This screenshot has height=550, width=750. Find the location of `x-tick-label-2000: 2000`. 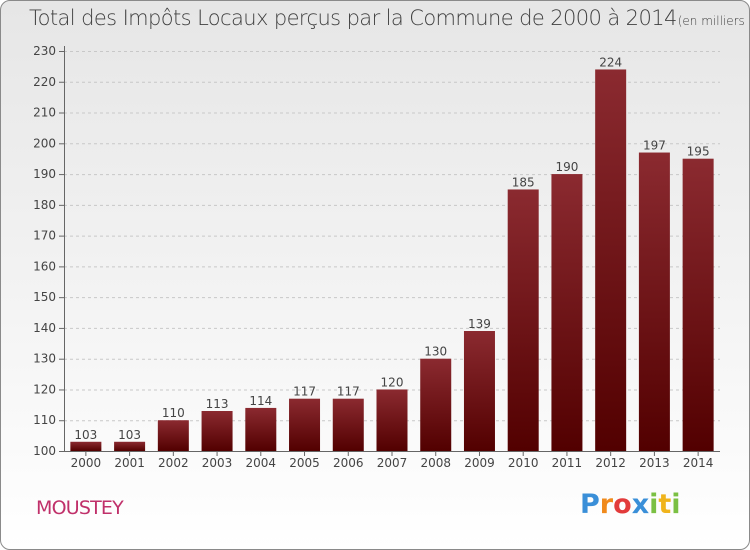

x-tick-label-2000: 2000 is located at coordinates (86, 463).